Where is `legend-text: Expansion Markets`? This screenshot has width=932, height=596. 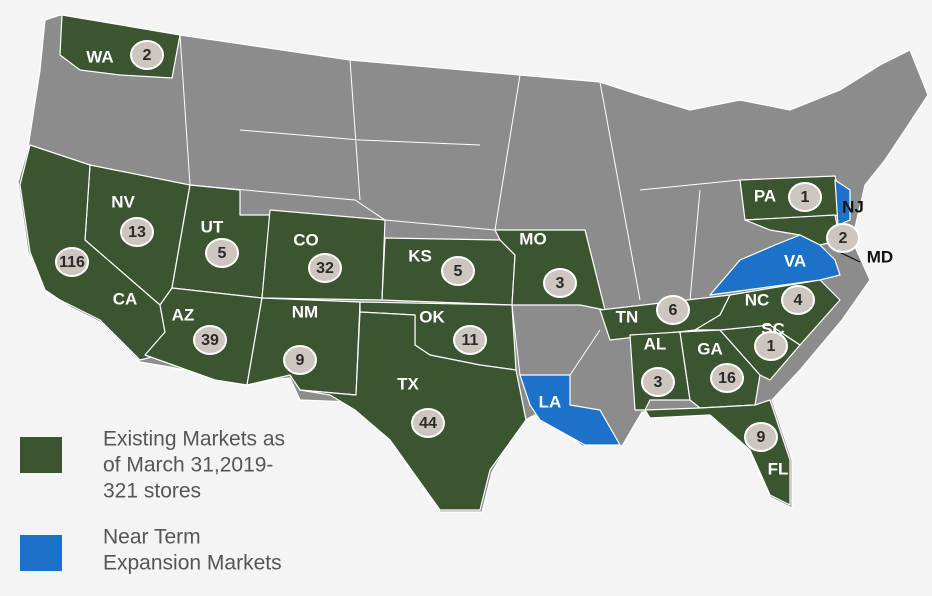 legend-text: Expansion Markets is located at coordinates (192, 563).